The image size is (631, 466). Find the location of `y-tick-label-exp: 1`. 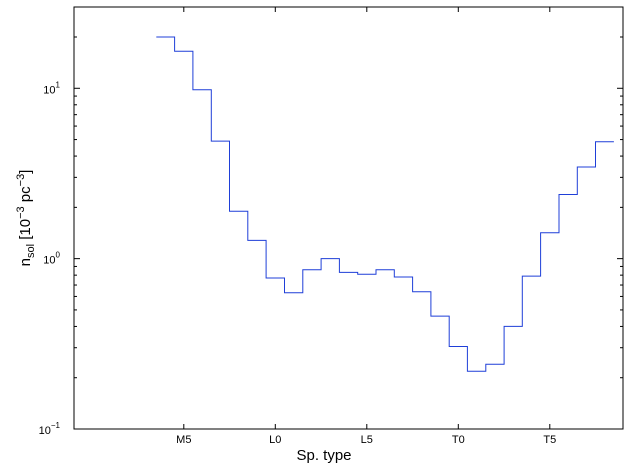

y-tick-label-exp: 1 is located at coordinates (58, 84).